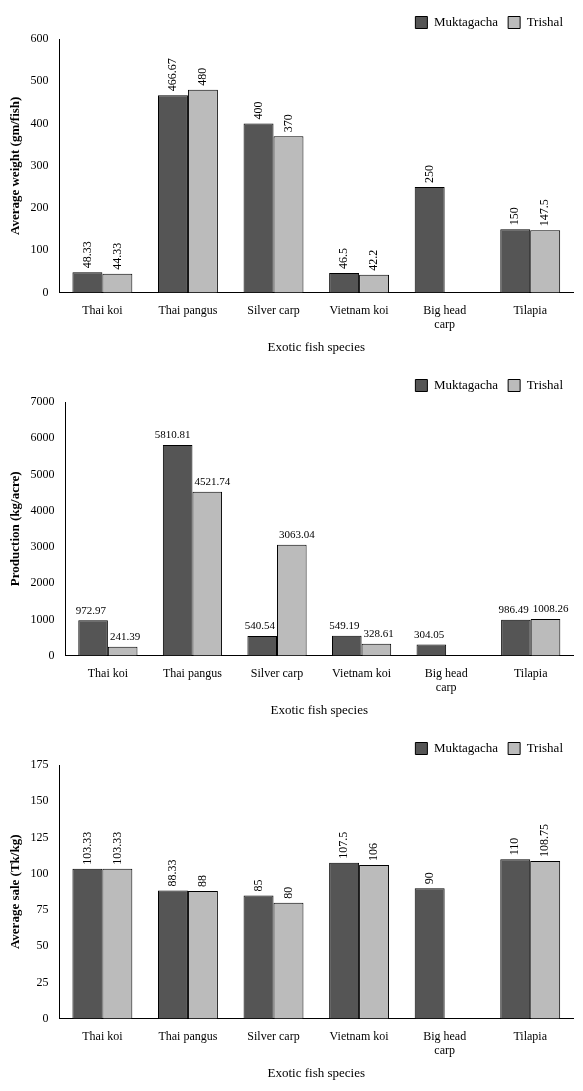 This screenshot has height=1091, width=583. I want to click on data-label: 549.19, so click(345, 625).